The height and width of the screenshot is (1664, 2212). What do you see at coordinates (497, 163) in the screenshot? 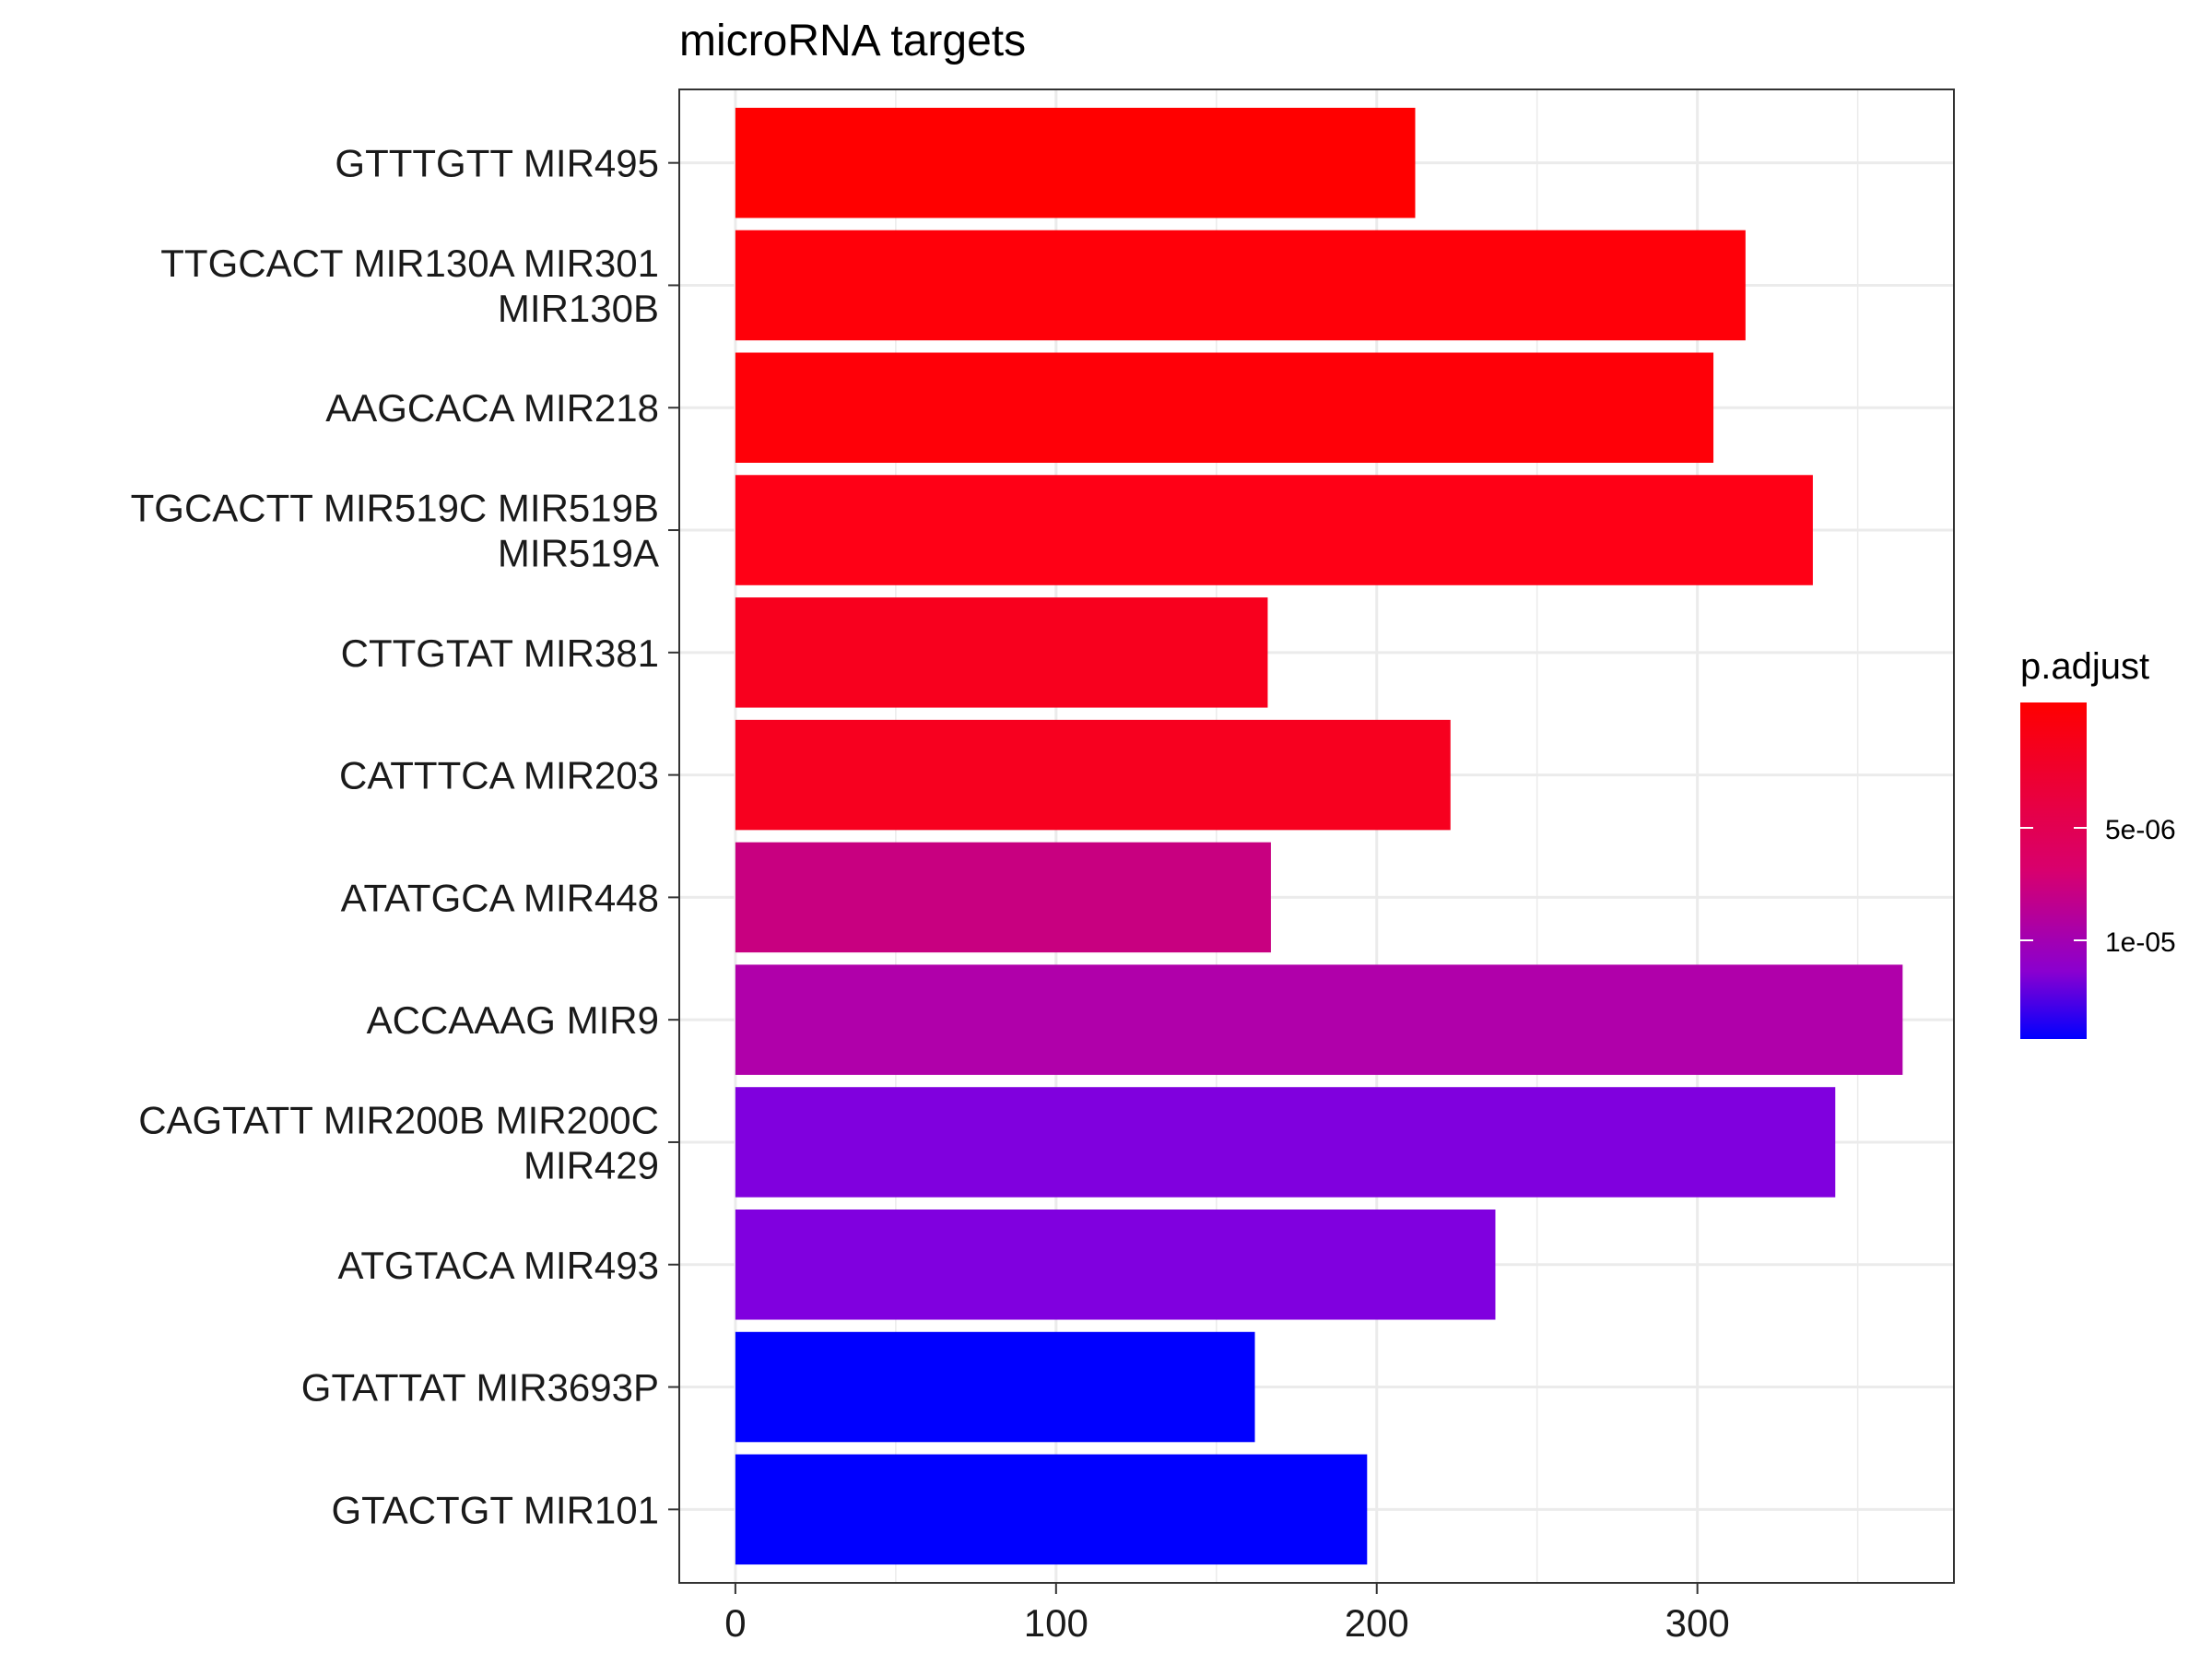
I see `y-tick-label: GTTTGTT MIR495` at bounding box center [497, 163].